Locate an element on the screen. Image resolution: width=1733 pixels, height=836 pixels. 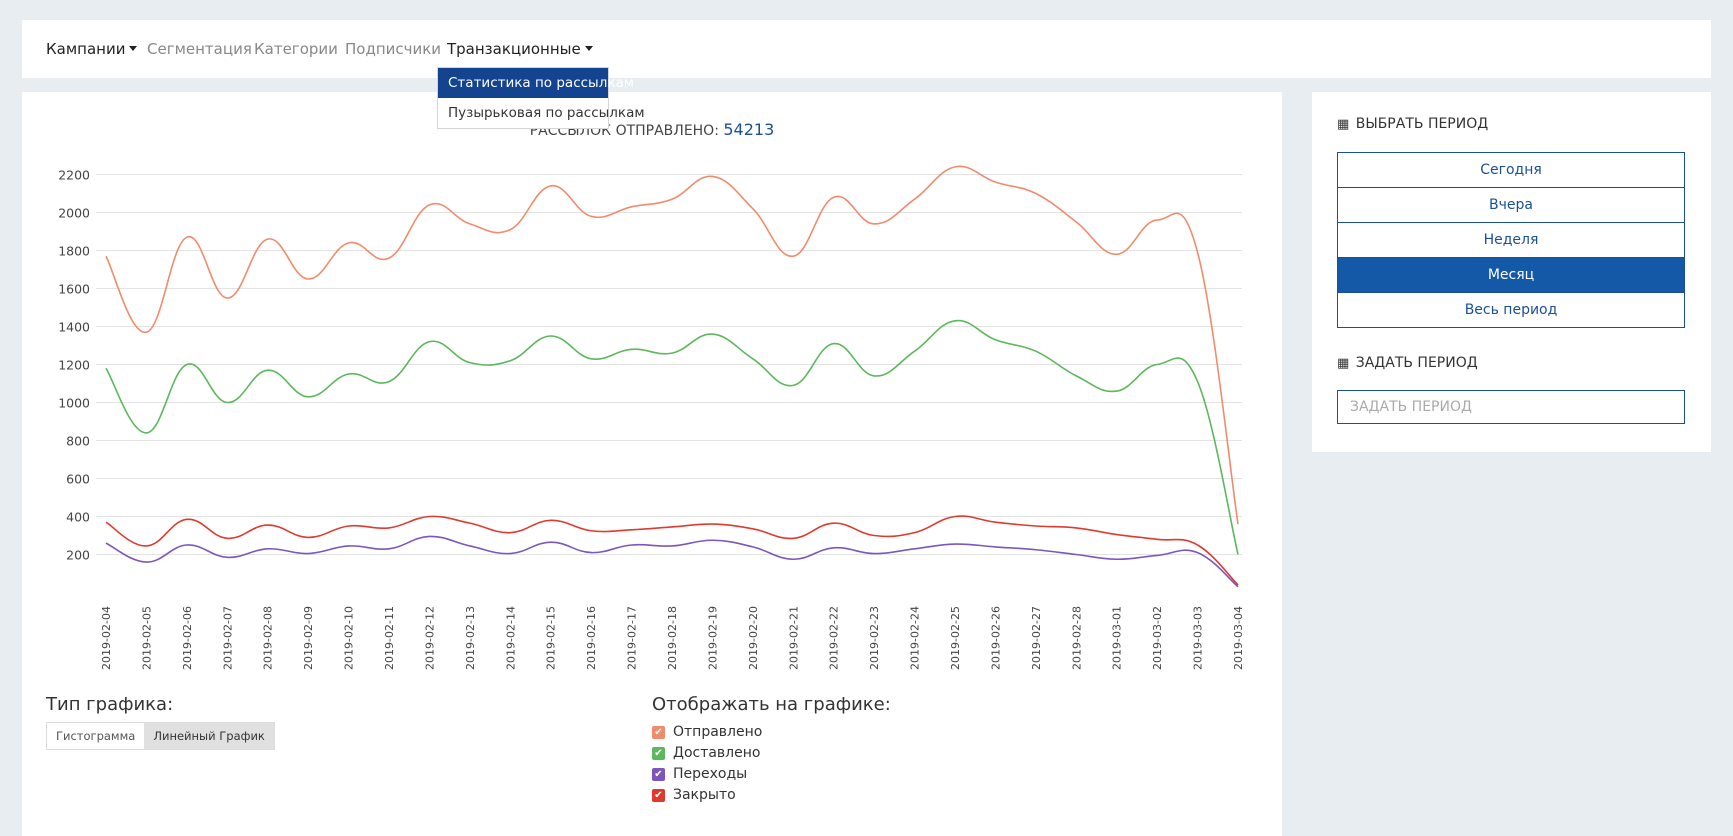
x-tick-label: 2019-02-07 is located at coordinates (227, 638).